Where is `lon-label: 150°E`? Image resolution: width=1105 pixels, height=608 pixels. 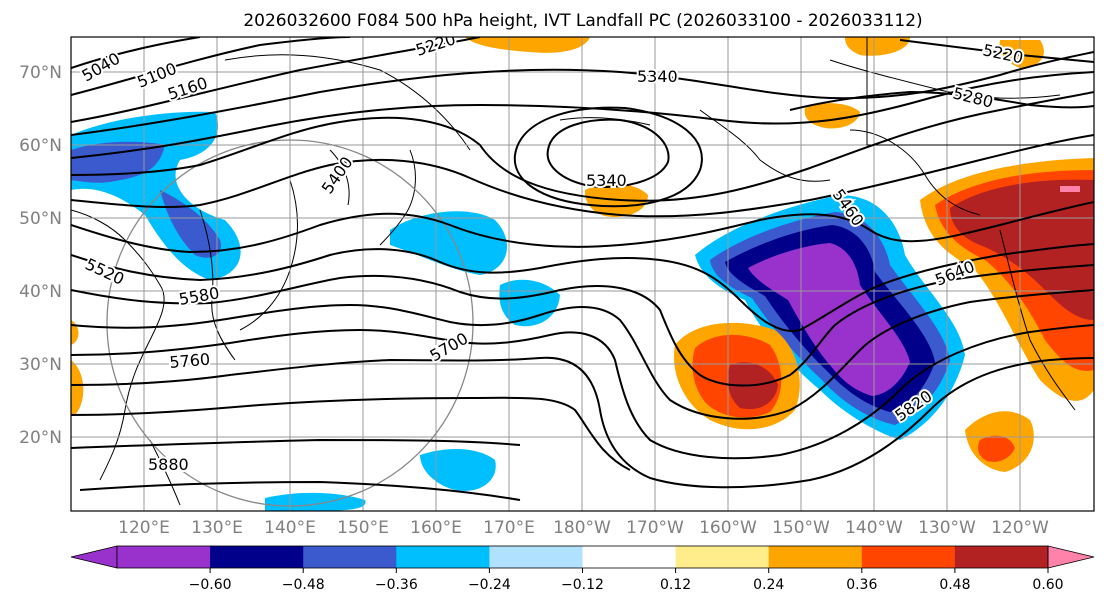
lon-label: 150°E is located at coordinates (363, 528).